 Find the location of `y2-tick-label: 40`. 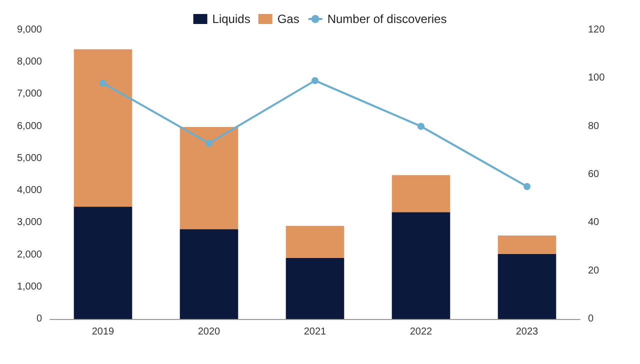

y2-tick-label: 40 is located at coordinates (594, 222).